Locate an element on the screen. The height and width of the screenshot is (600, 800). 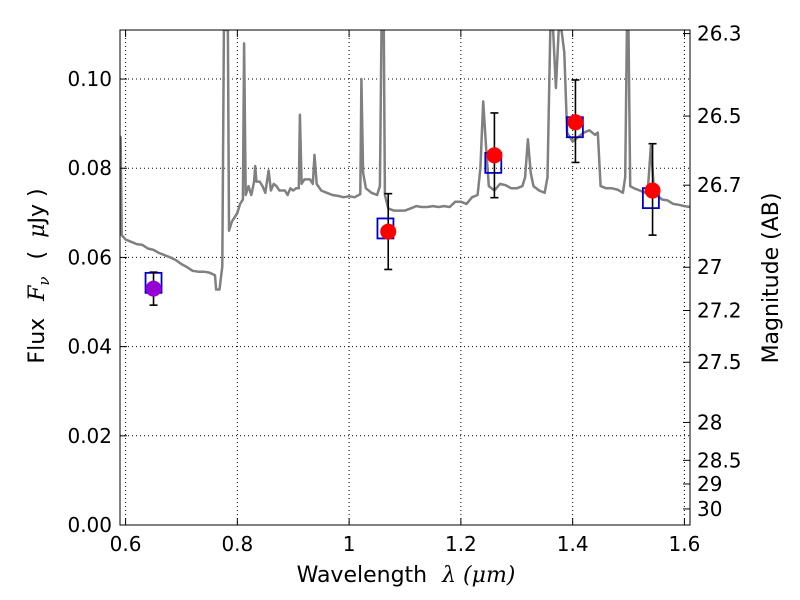
x-tick-labels: 0.6 0.8 1 1.2 1.4 1.6 is located at coordinates (405, 544).